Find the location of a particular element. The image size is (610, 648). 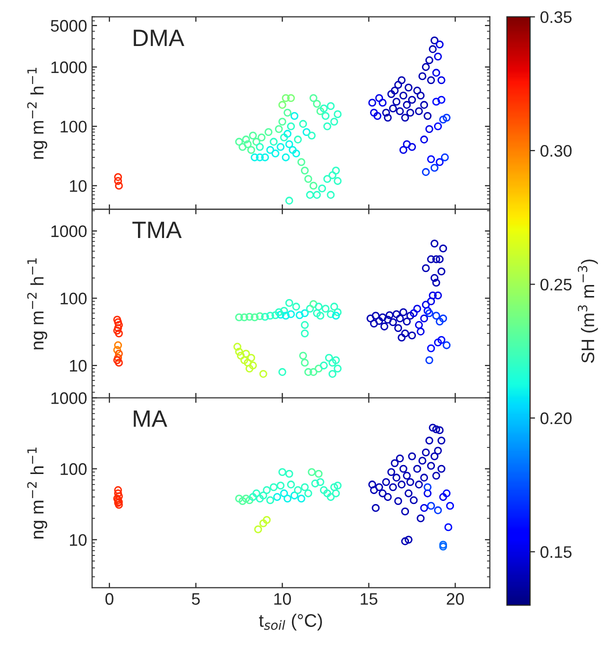

x-tick-label: 0 is located at coordinates (109, 599).